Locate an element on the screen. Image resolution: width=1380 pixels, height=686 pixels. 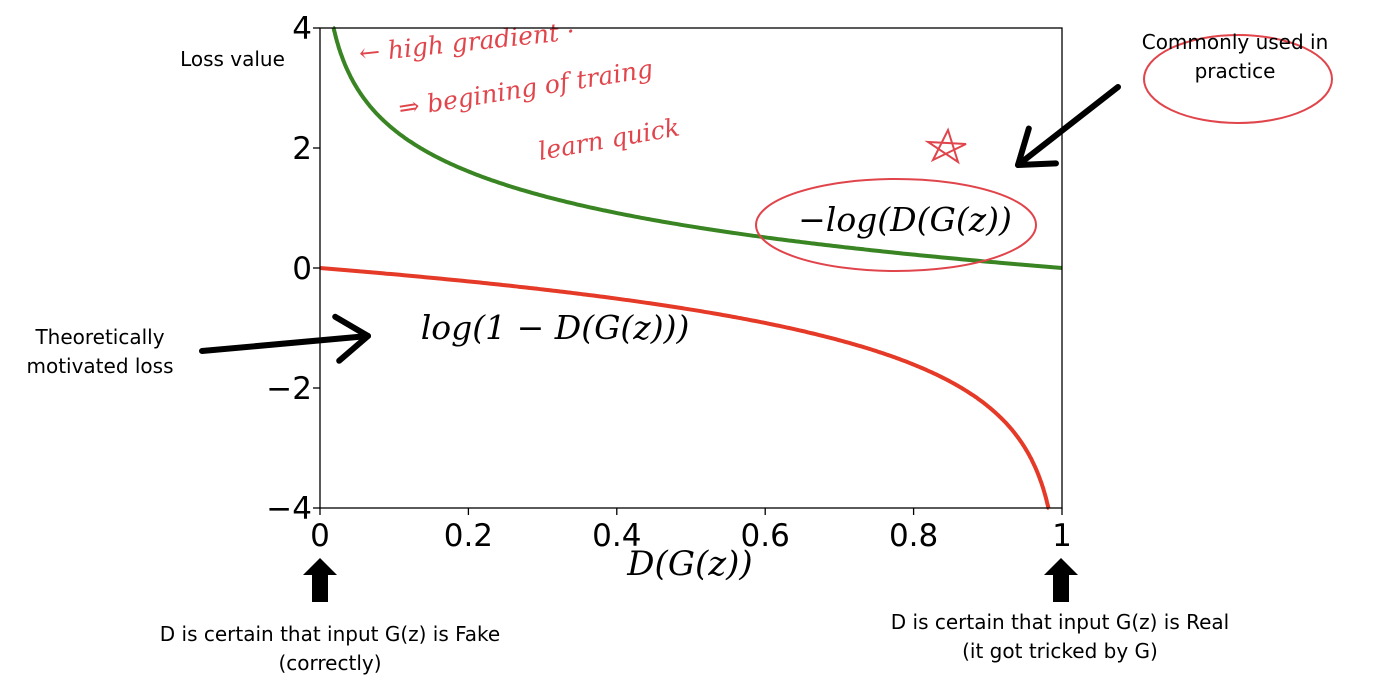
handwritten-note-3: learn quick is located at coordinates (609, 139).